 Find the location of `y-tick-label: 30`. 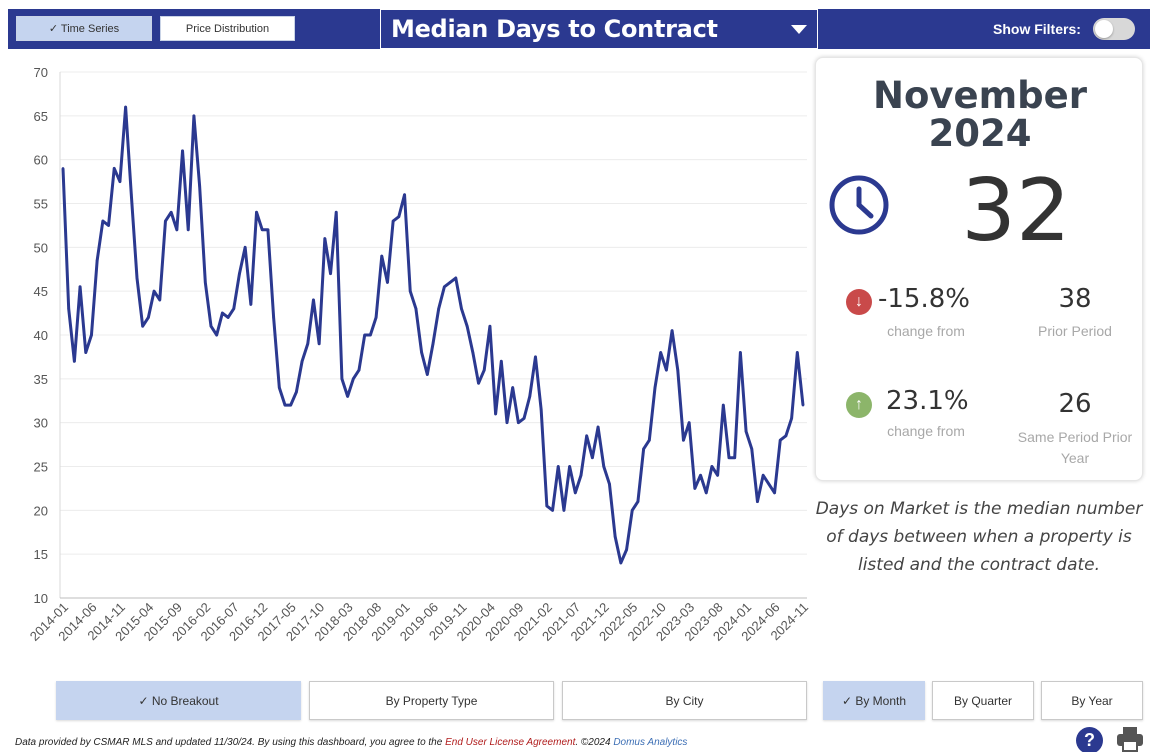

y-tick-label: 30 is located at coordinates (41, 423).